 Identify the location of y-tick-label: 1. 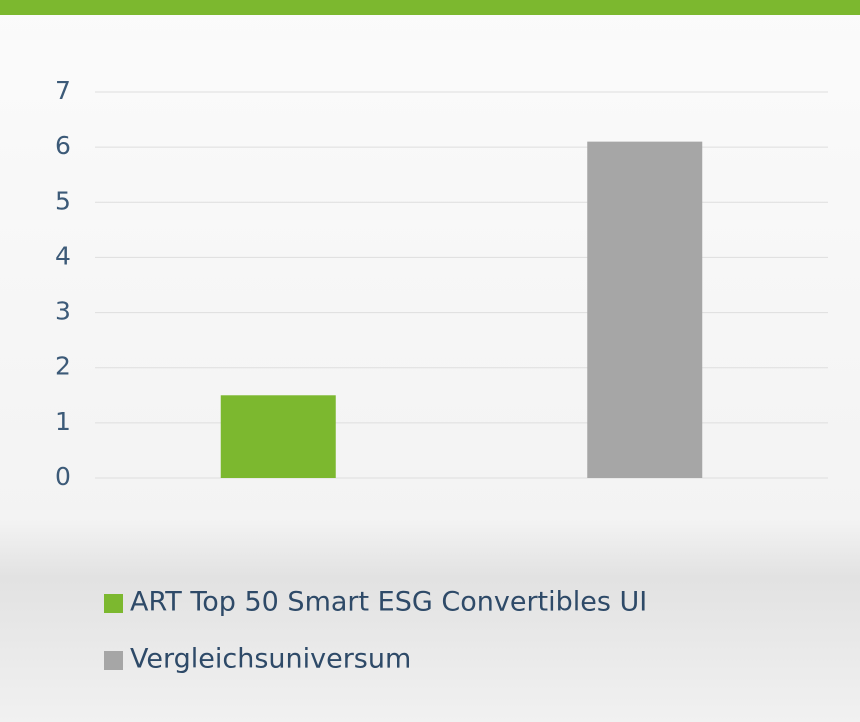
(63, 421).